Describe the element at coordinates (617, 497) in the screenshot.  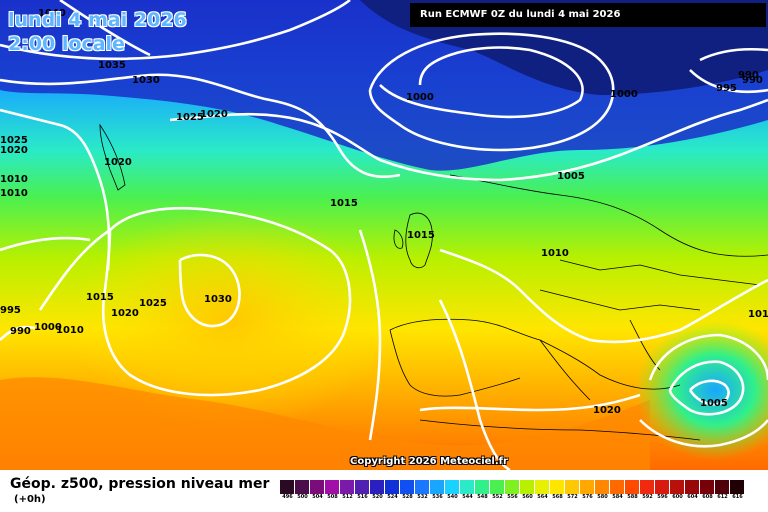
I see `legend-value: 584` at that location.